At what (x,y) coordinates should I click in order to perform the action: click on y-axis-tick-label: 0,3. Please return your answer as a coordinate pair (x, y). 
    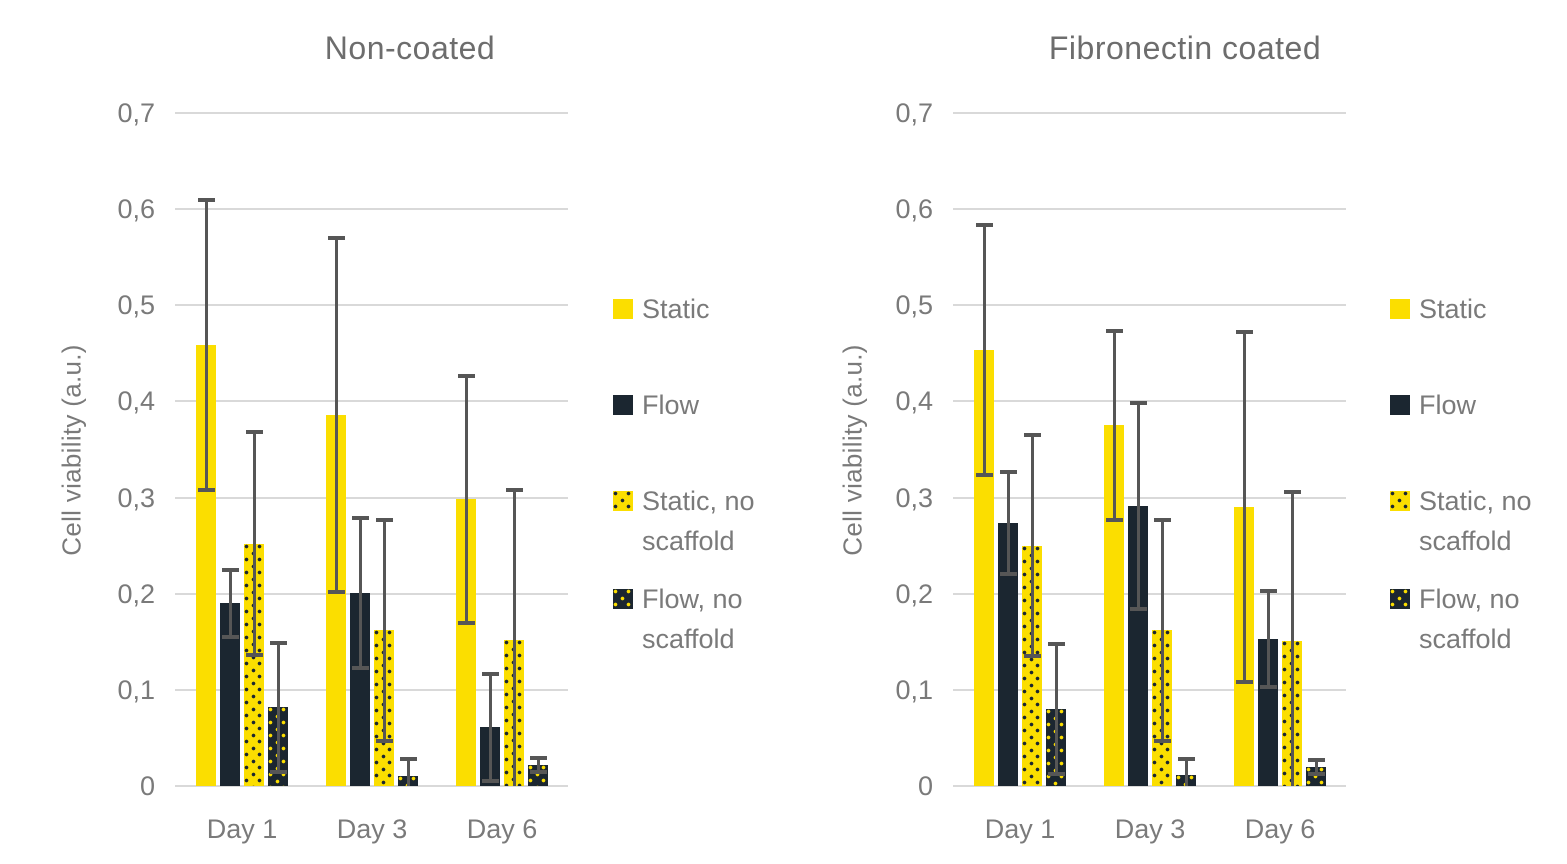
    Looking at the image, I should click on (136, 497).